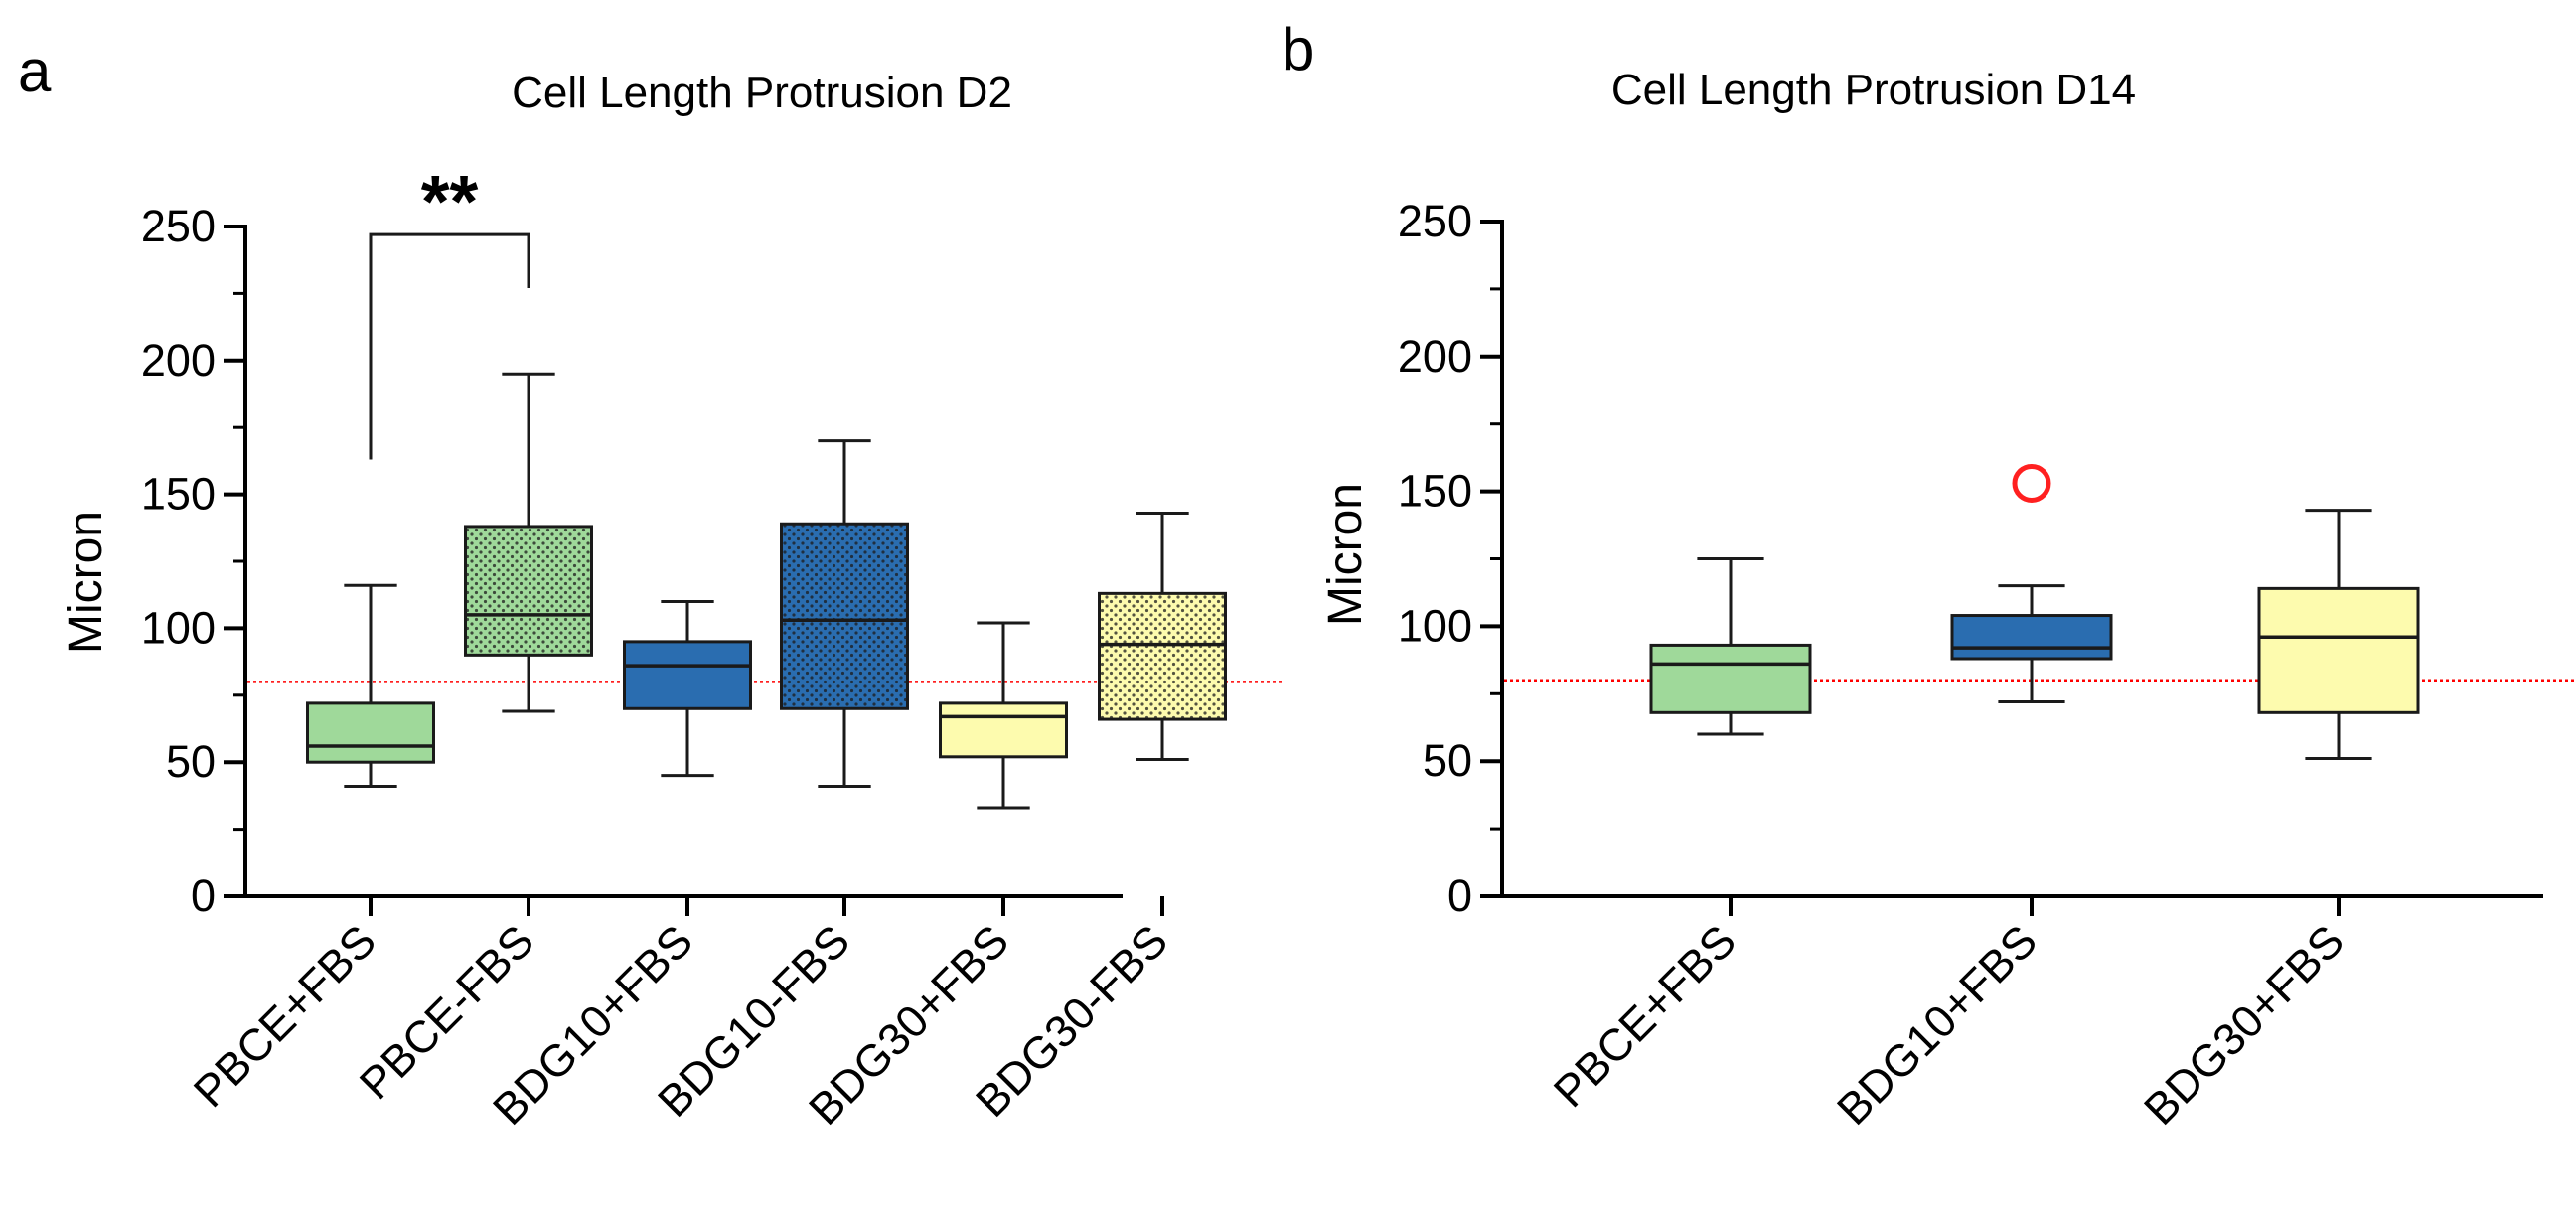 The height and width of the screenshot is (1213, 2576). Describe the element at coordinates (1298, 49) in the screenshot. I see `panel-b-letter: b` at that location.